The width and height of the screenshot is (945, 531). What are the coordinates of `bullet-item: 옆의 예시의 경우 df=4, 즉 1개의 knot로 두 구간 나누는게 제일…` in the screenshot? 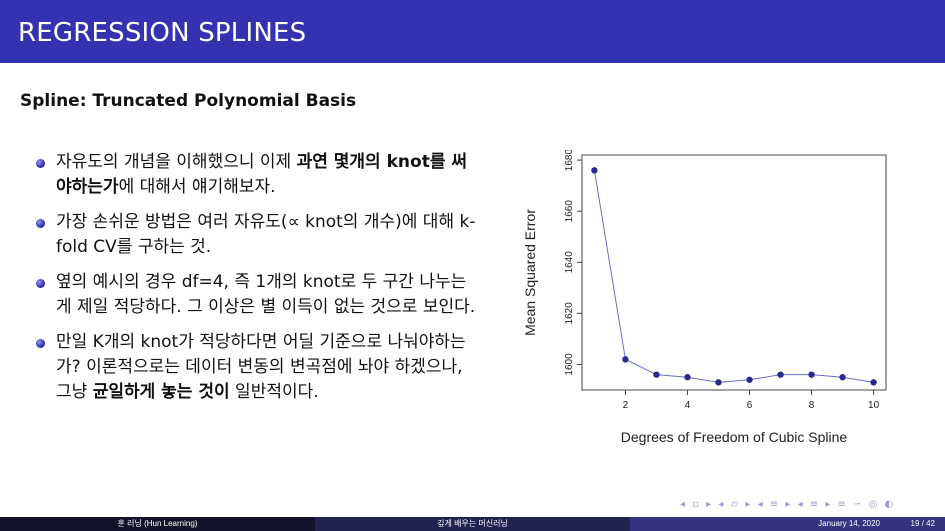 It's located at (256, 295).